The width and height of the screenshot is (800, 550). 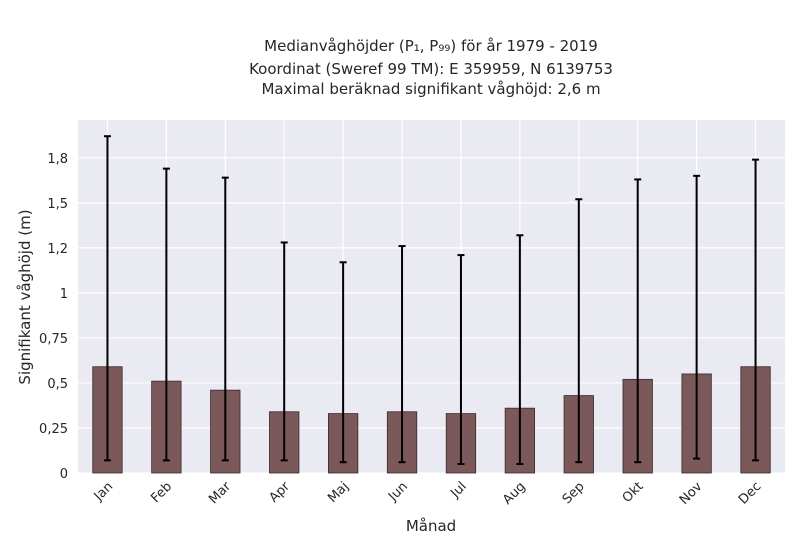 What do you see at coordinates (458, 490) in the screenshot?
I see `x-tick-label: Jul` at bounding box center [458, 490].